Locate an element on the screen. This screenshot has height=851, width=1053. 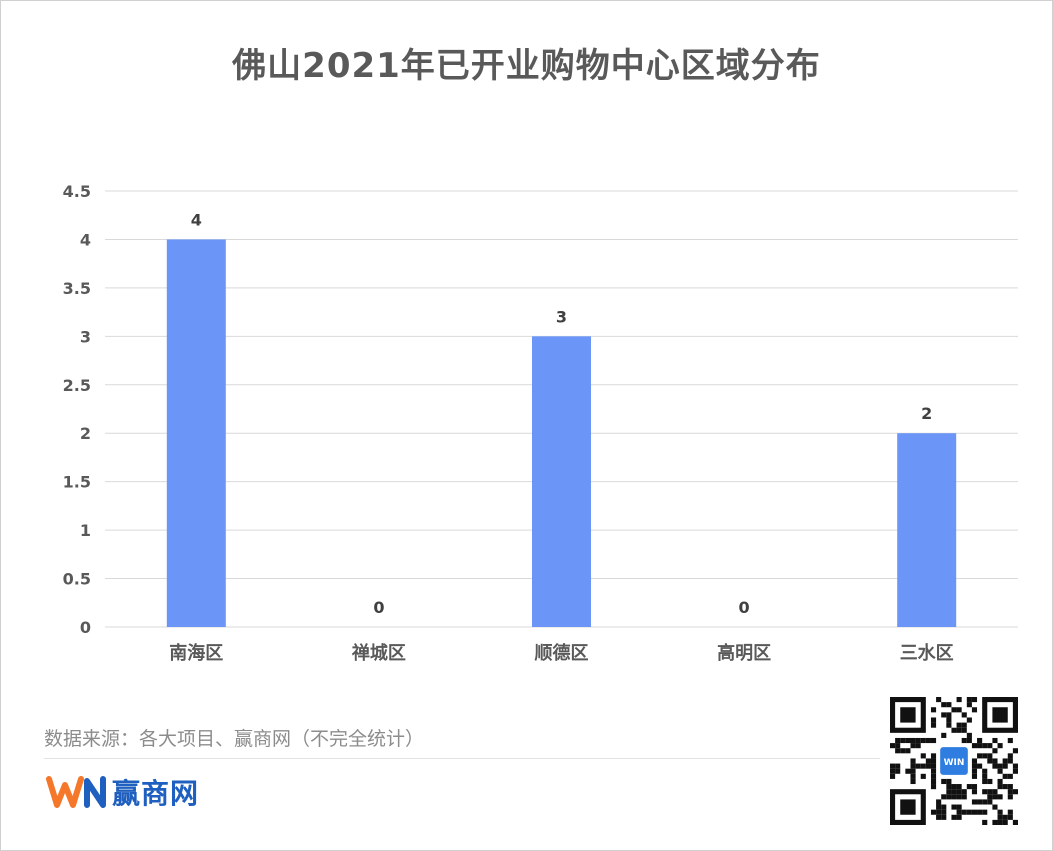
category-label: 顺德区 is located at coordinates (562, 653).